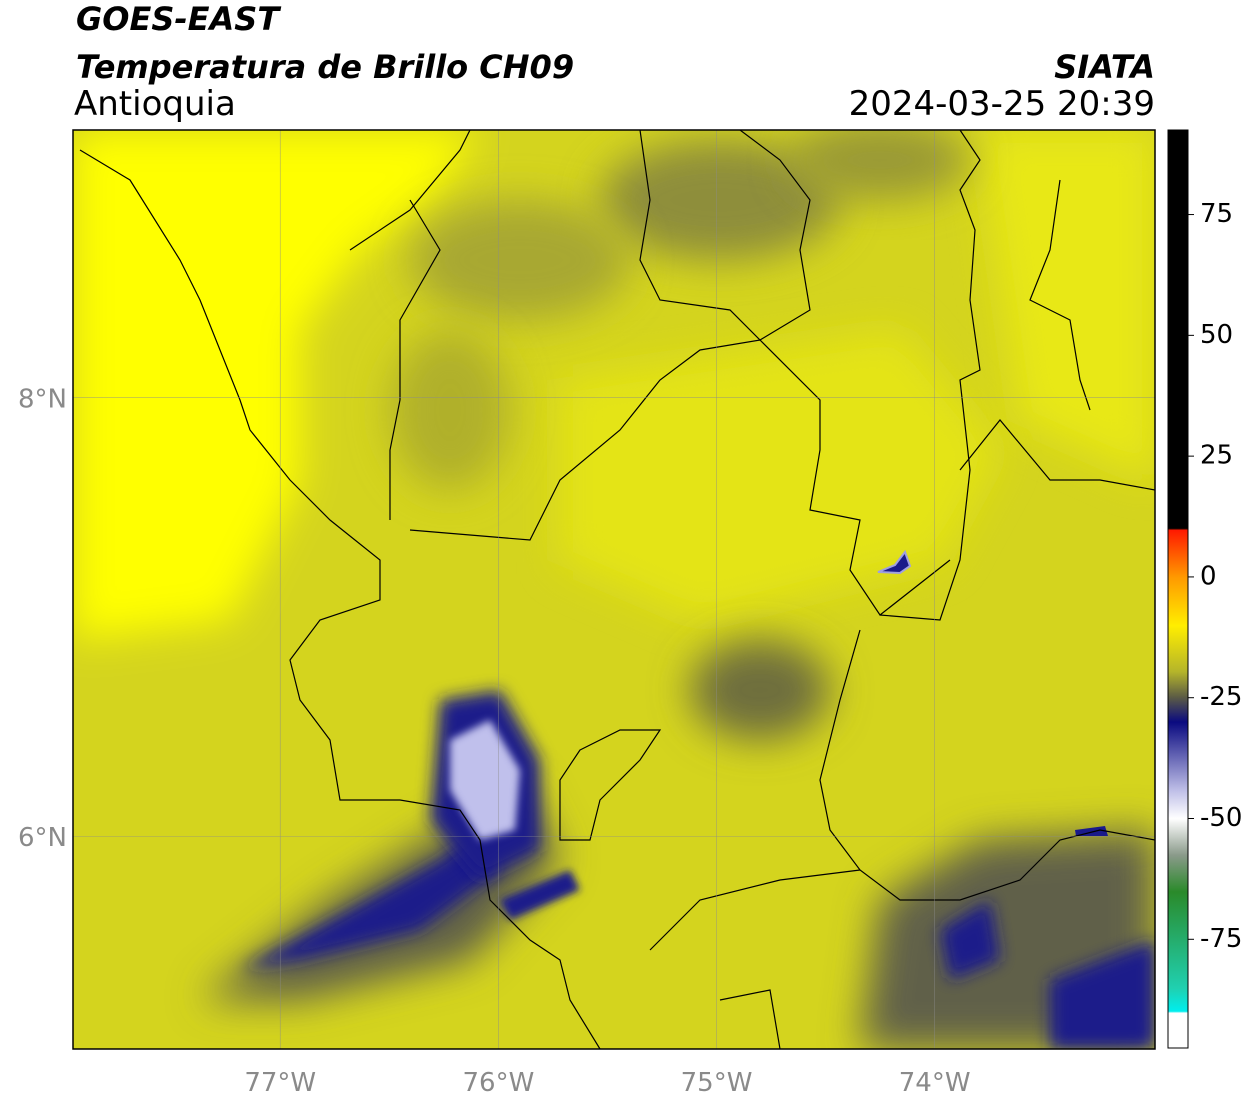 The height and width of the screenshot is (1099, 1252). What do you see at coordinates (155, 104) in the screenshot?
I see `region: Antioquia` at bounding box center [155, 104].